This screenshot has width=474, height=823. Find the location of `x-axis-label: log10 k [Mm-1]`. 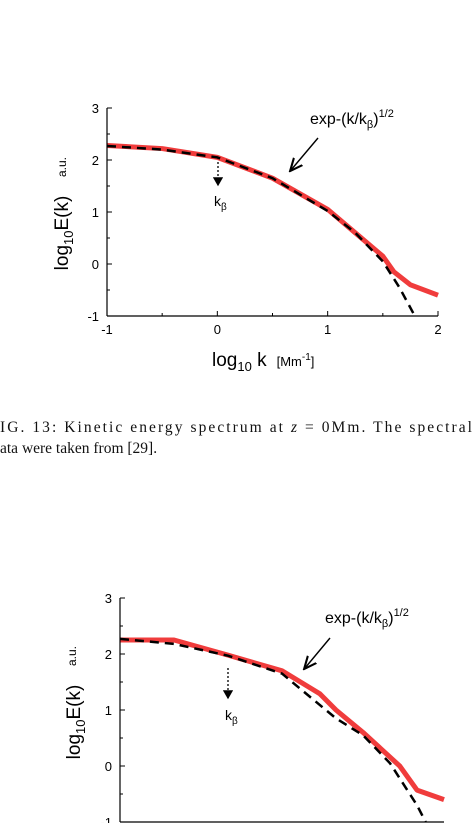

x-axis-label: log10 k [Mm-1] is located at coordinates (263, 362).